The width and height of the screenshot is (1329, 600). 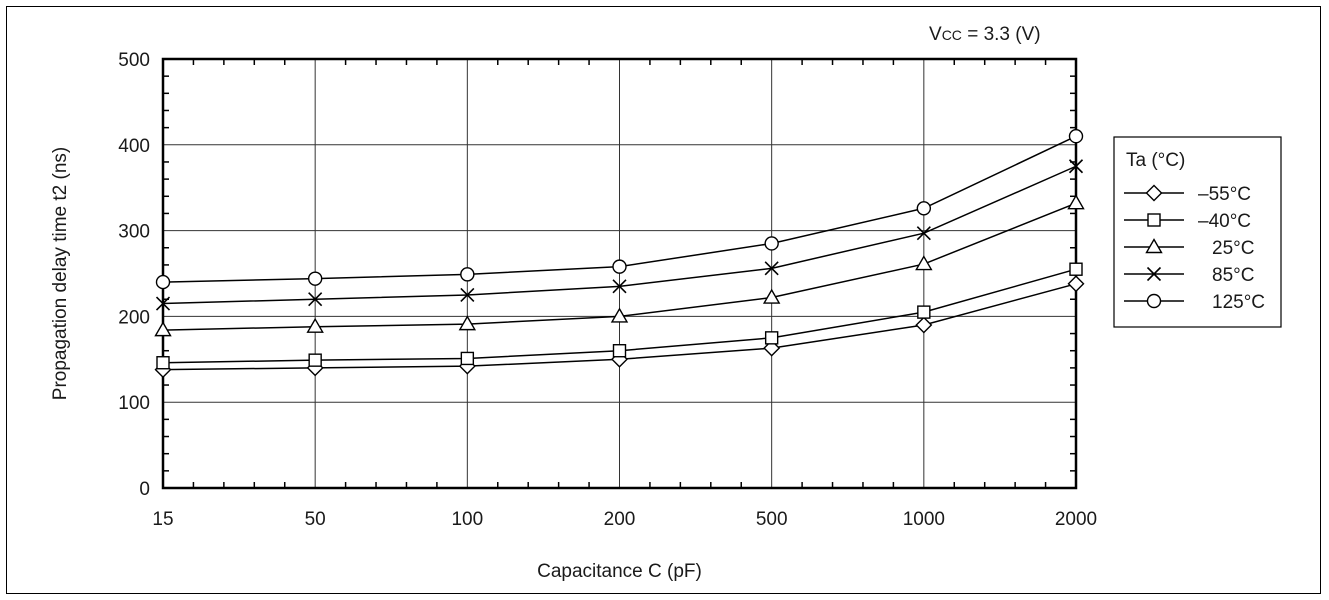 I want to click on vcc-annotation: VCC = 3.3 (V), so click(x=985, y=34).